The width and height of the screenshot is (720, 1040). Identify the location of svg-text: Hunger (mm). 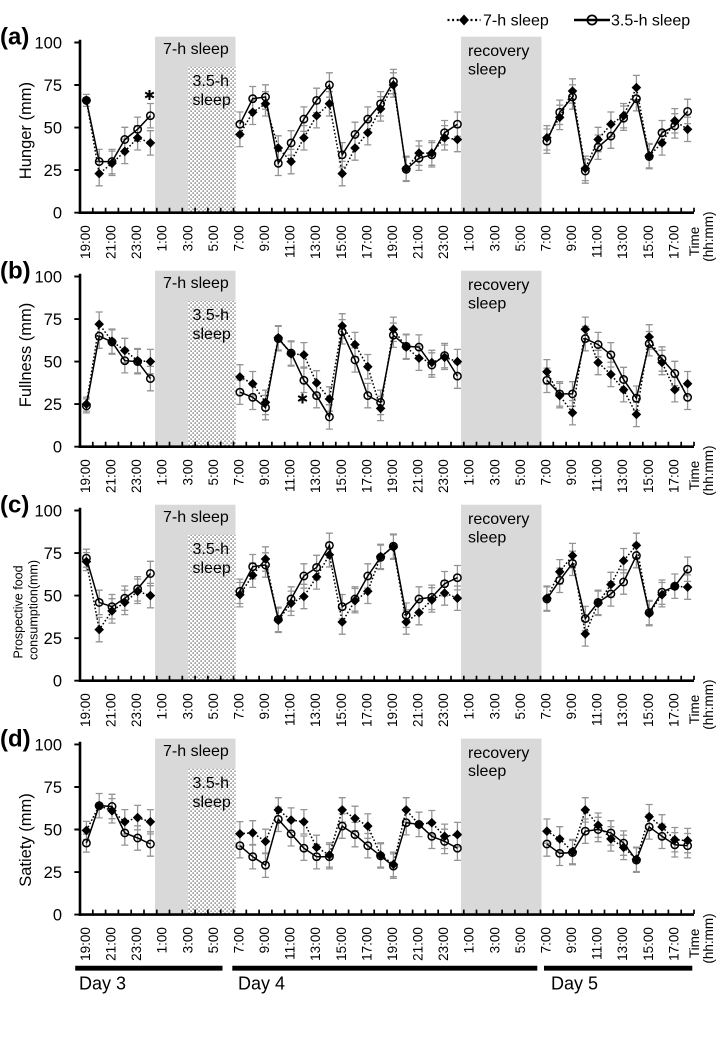
(26, 130).